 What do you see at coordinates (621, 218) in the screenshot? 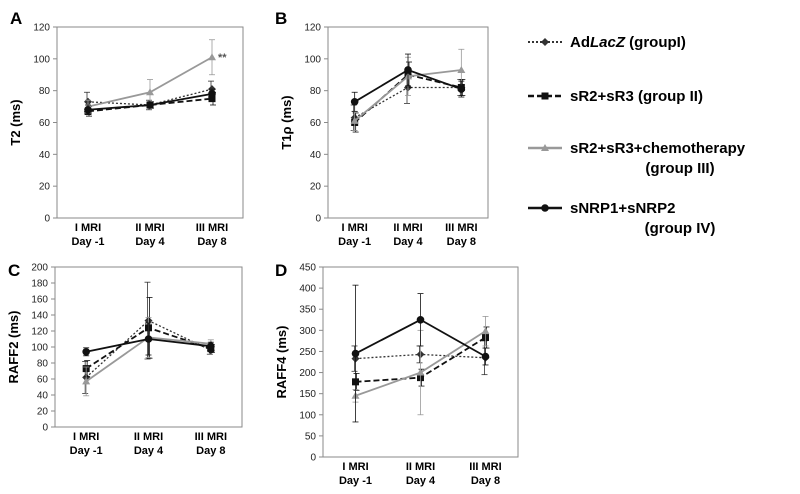
I see `legend-item-g4: sNRP1+sNRP2 (group IV)` at bounding box center [621, 218].